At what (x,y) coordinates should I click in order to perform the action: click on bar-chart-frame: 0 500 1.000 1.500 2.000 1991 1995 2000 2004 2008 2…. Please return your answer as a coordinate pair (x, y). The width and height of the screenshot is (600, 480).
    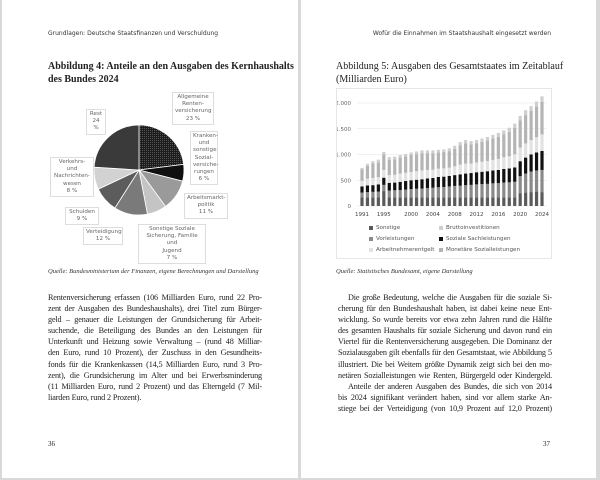
    Looking at the image, I should click on (444, 173).